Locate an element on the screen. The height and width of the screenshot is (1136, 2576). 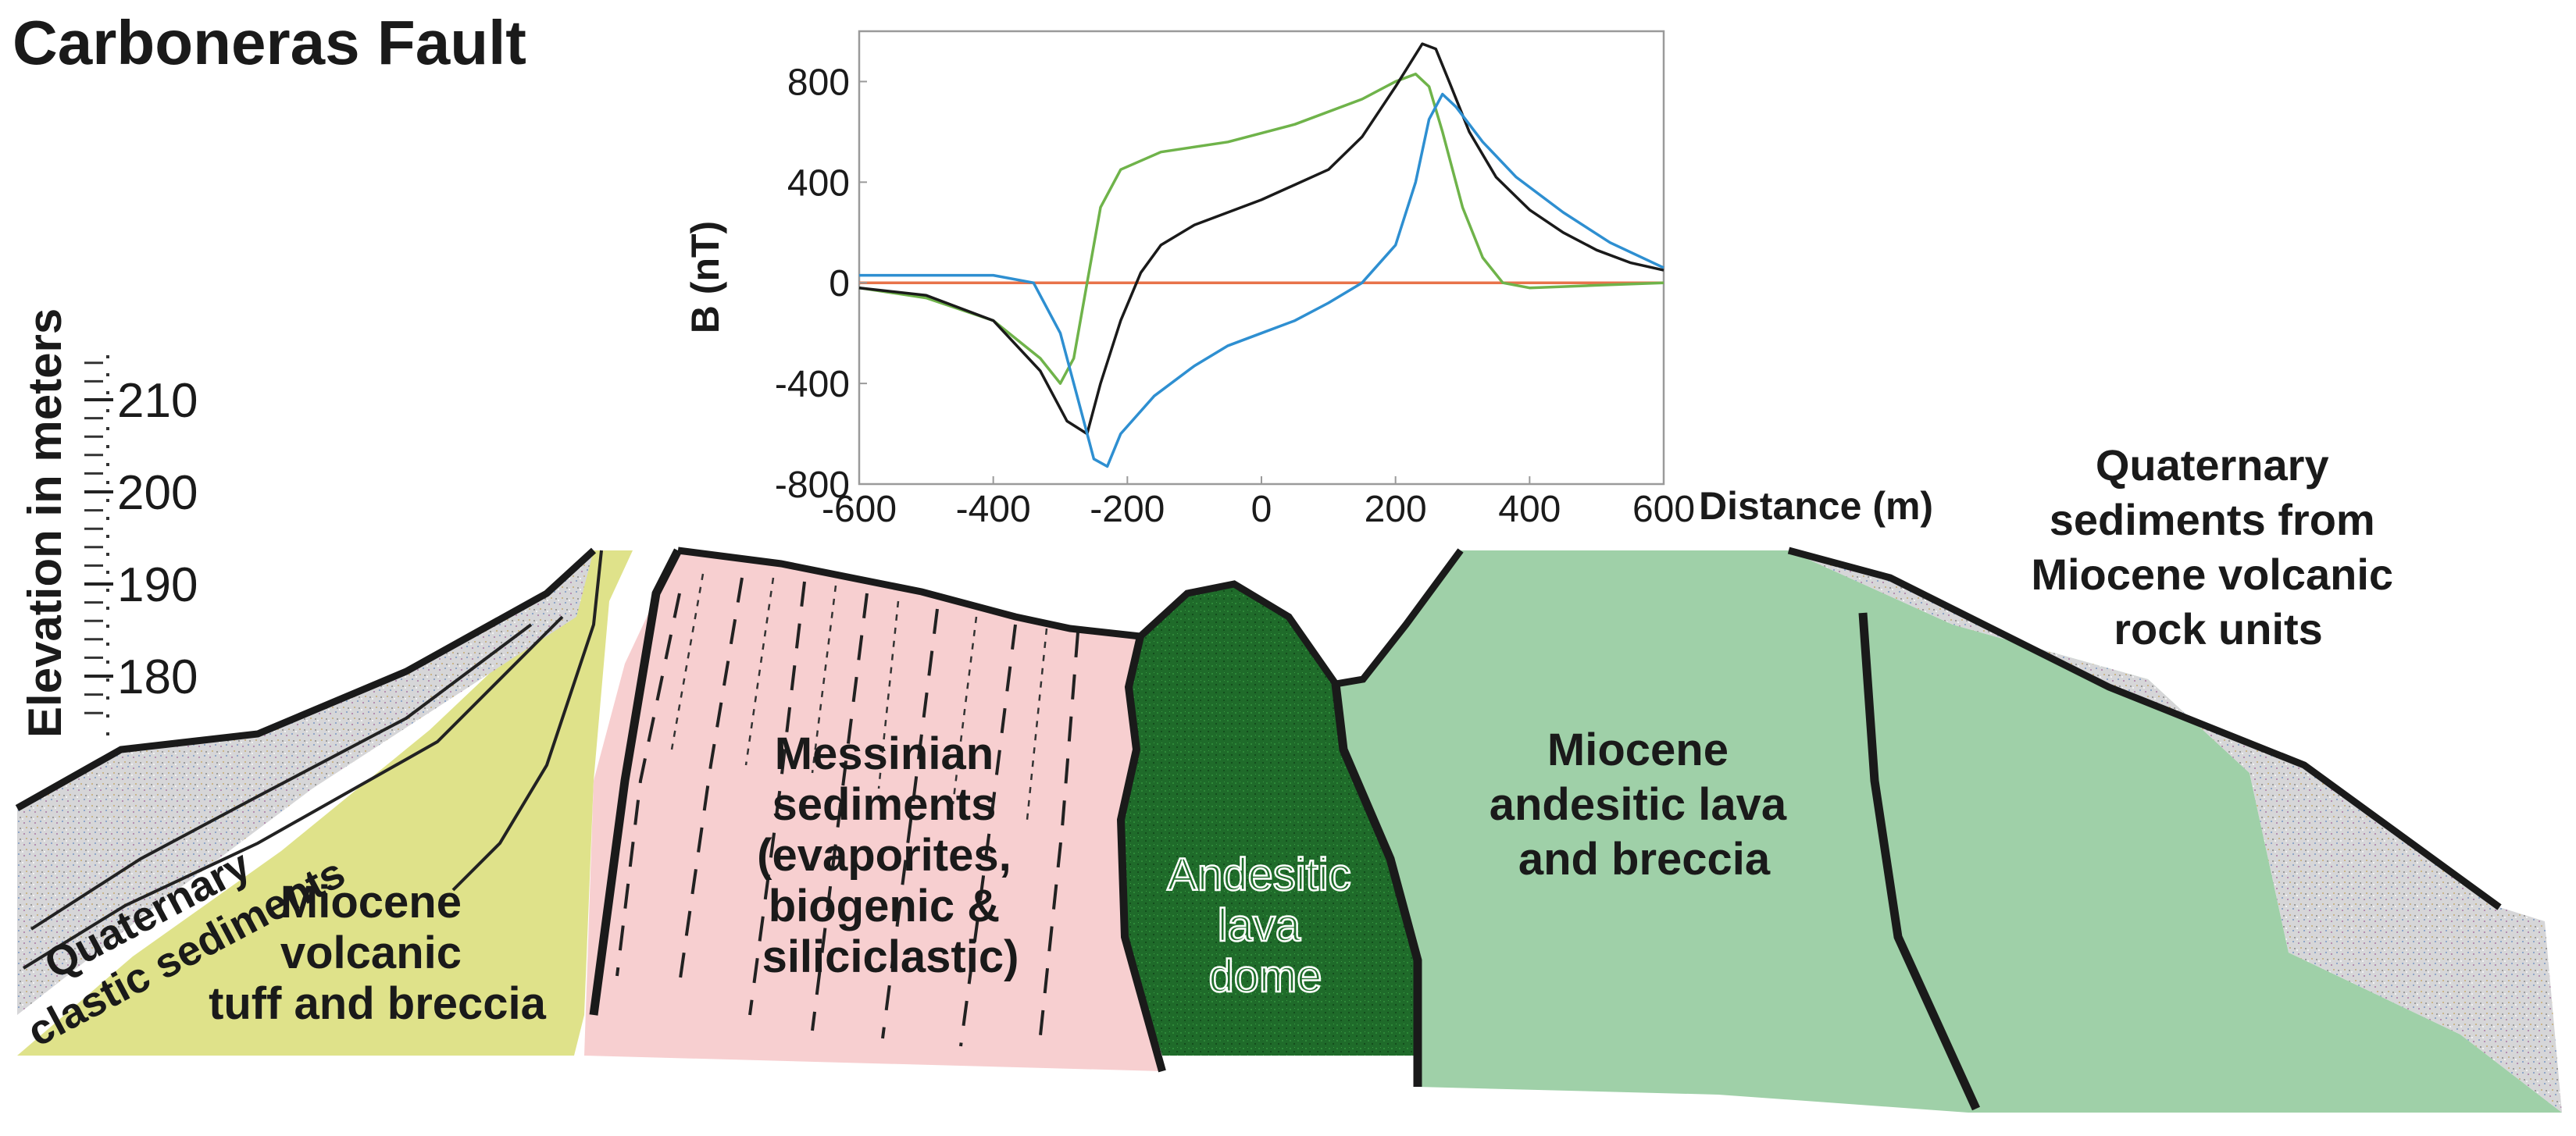
unit-label-miocene-lava: Miocene andesitic lava and breccia is located at coordinates (1645, 805).